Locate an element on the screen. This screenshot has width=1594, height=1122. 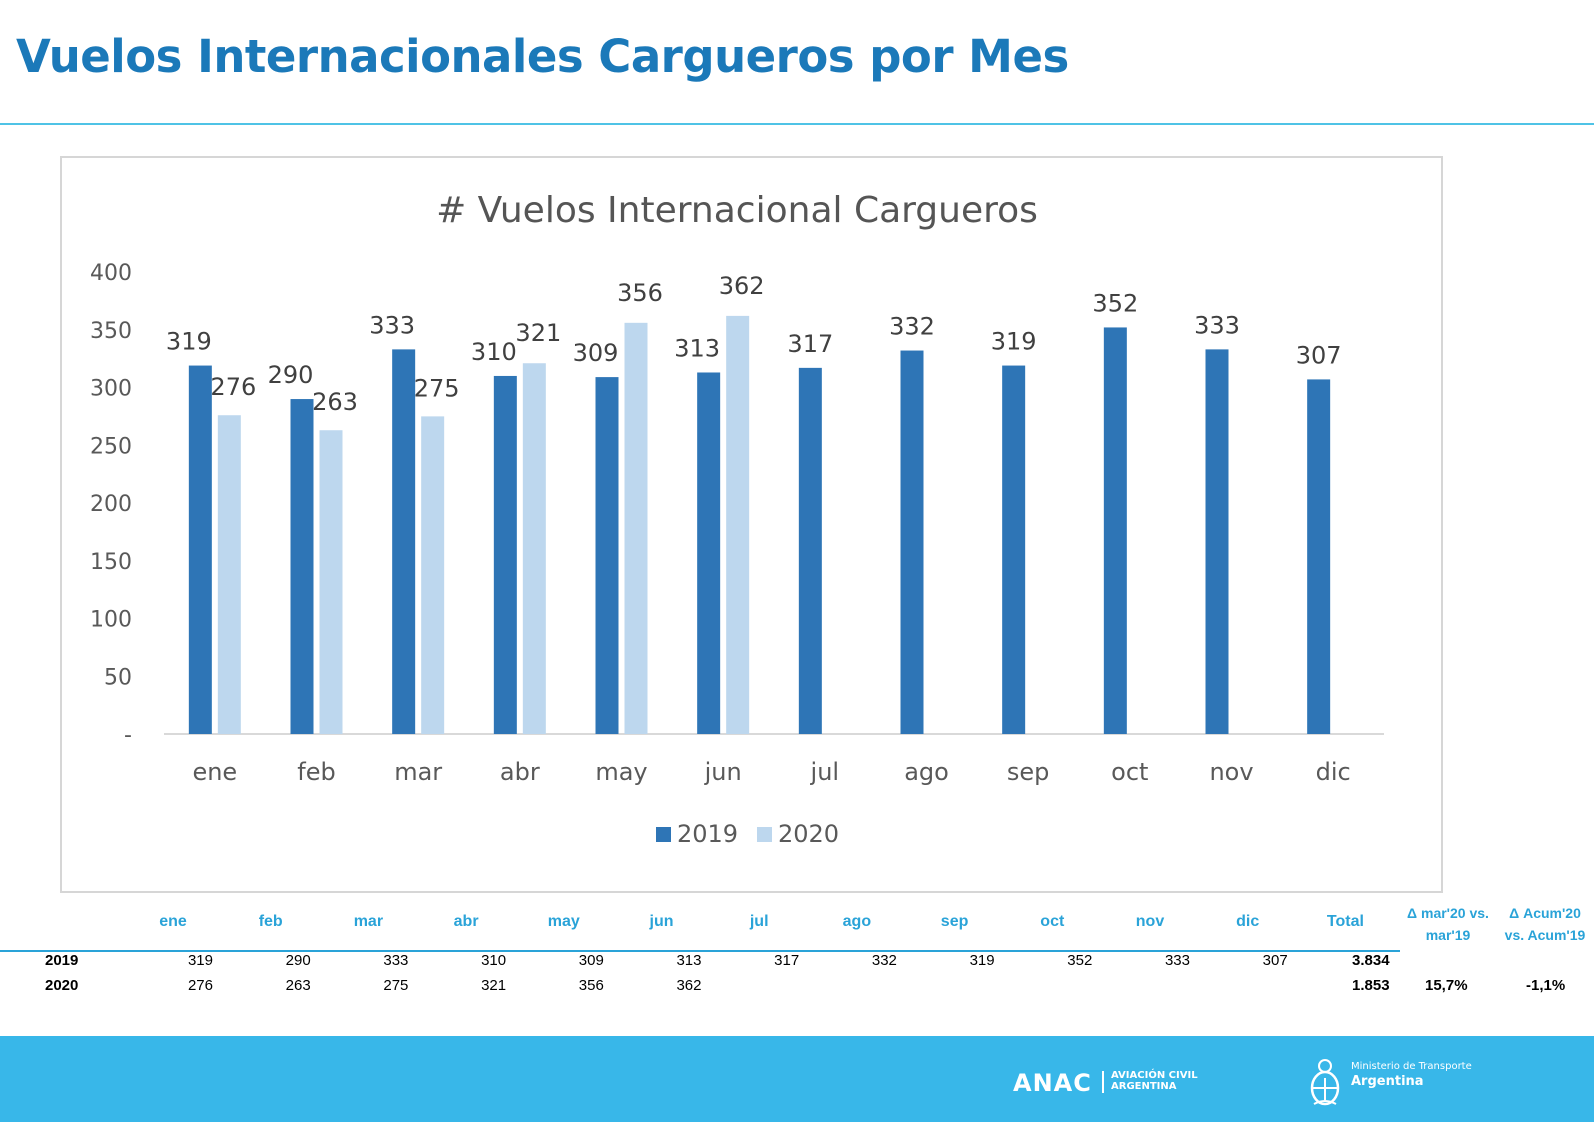
data-label-2019: 313 is located at coordinates (697, 348).